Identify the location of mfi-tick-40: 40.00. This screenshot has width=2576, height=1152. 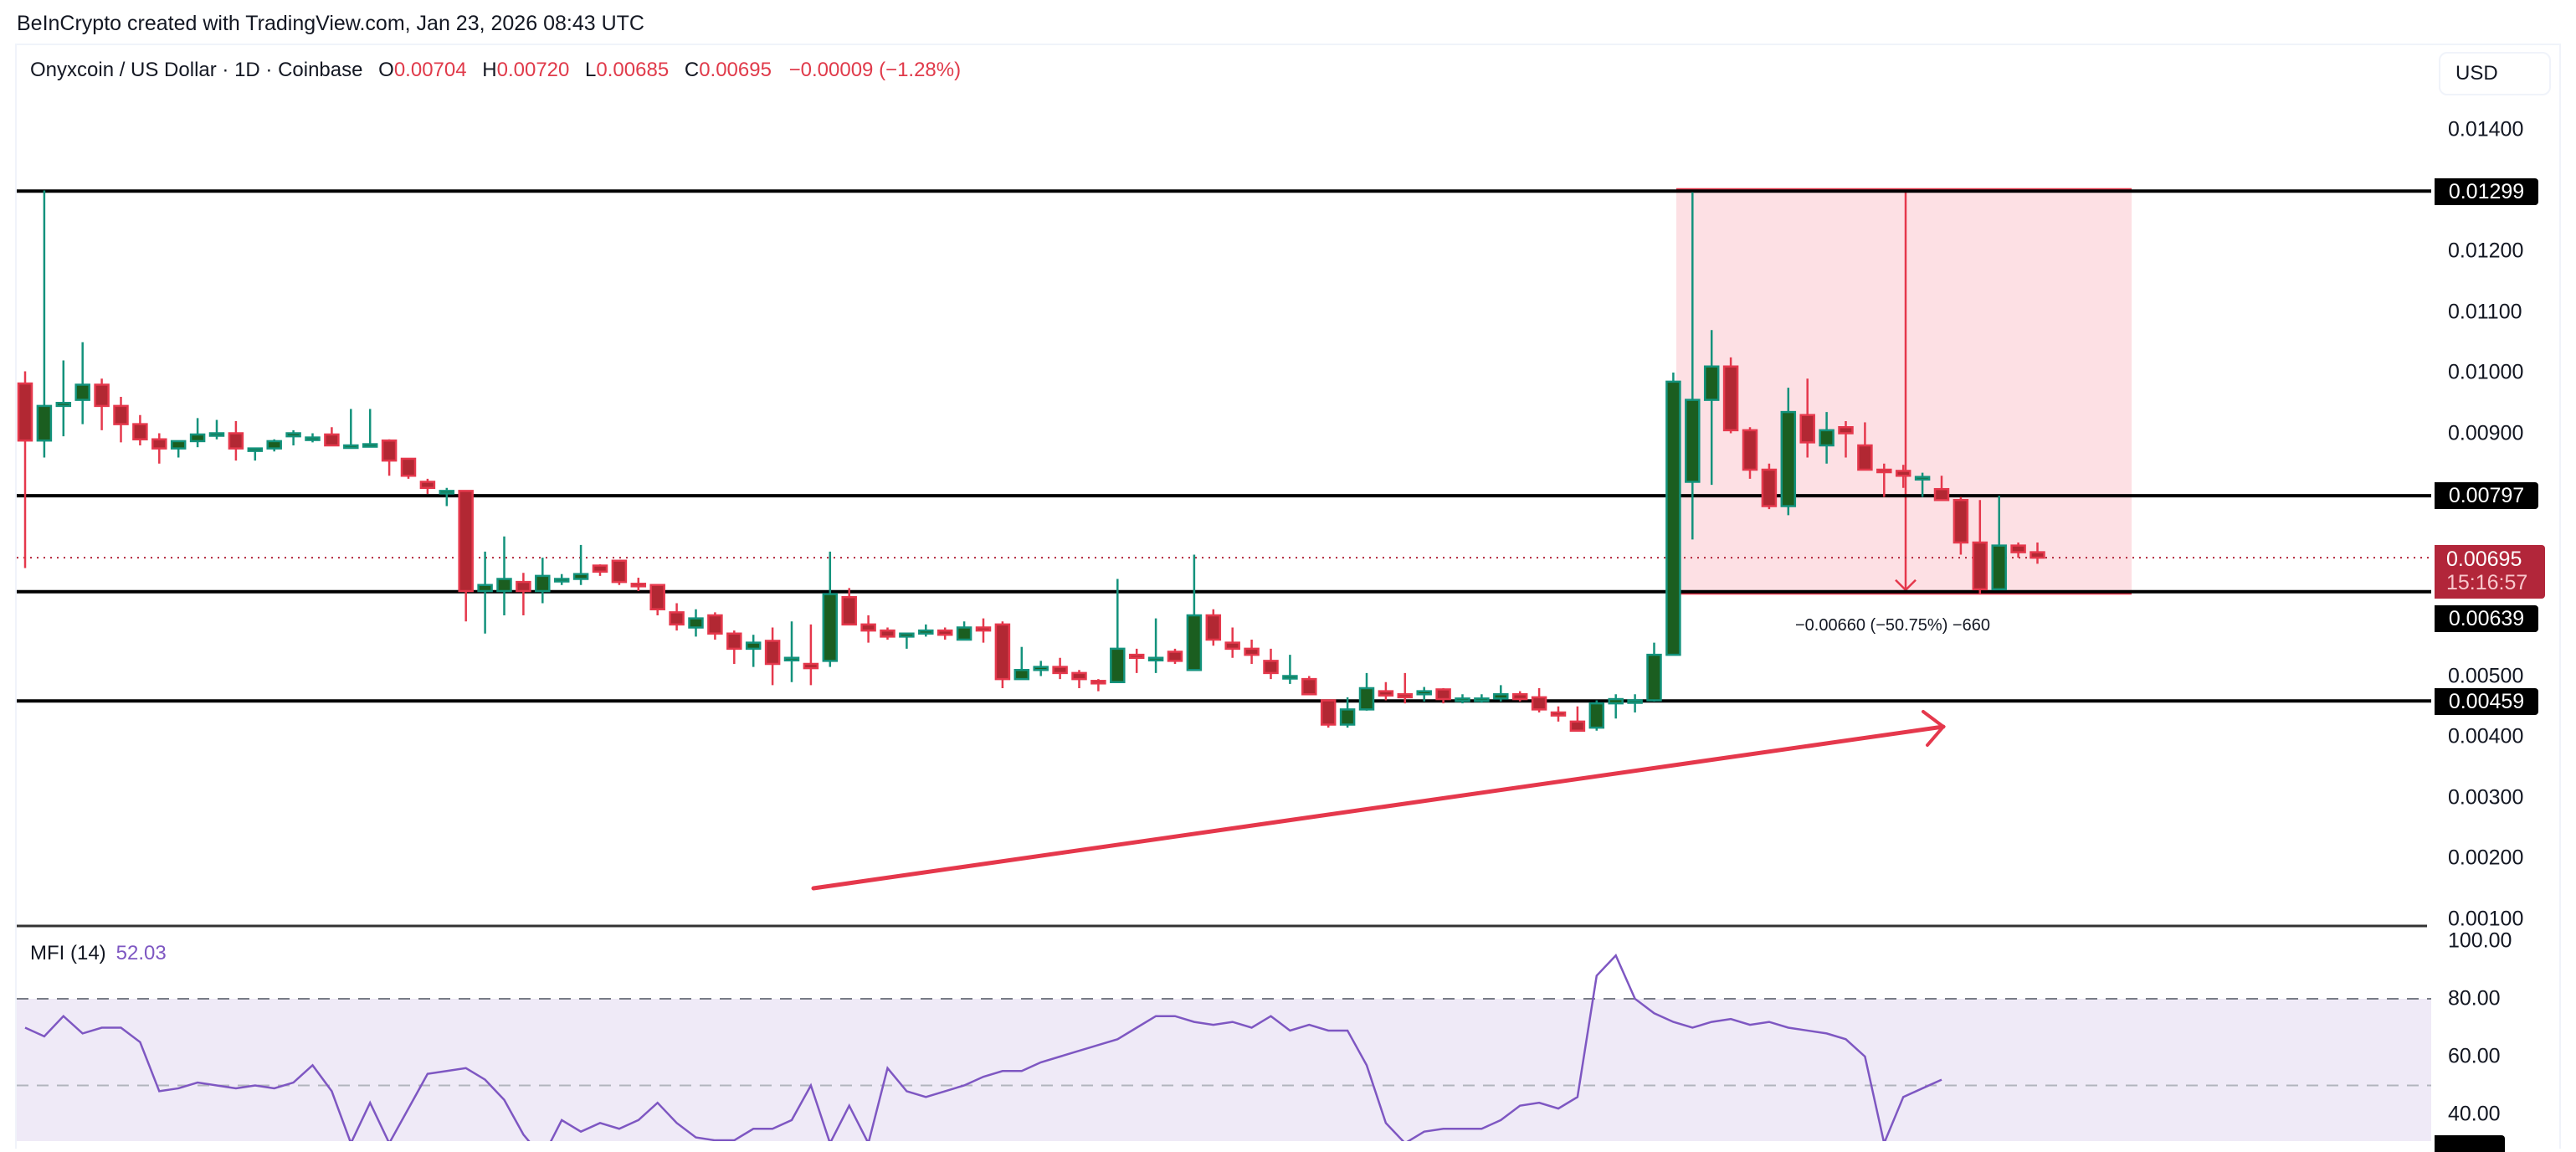
(2474, 1114).